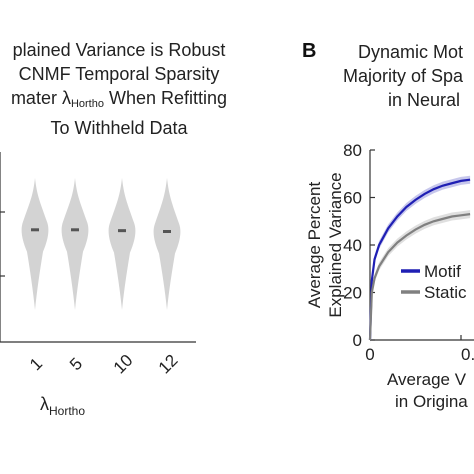 This screenshot has width=474, height=474. What do you see at coordinates (309, 51) in the screenshot?
I see `panel-letter-b: B` at bounding box center [309, 51].